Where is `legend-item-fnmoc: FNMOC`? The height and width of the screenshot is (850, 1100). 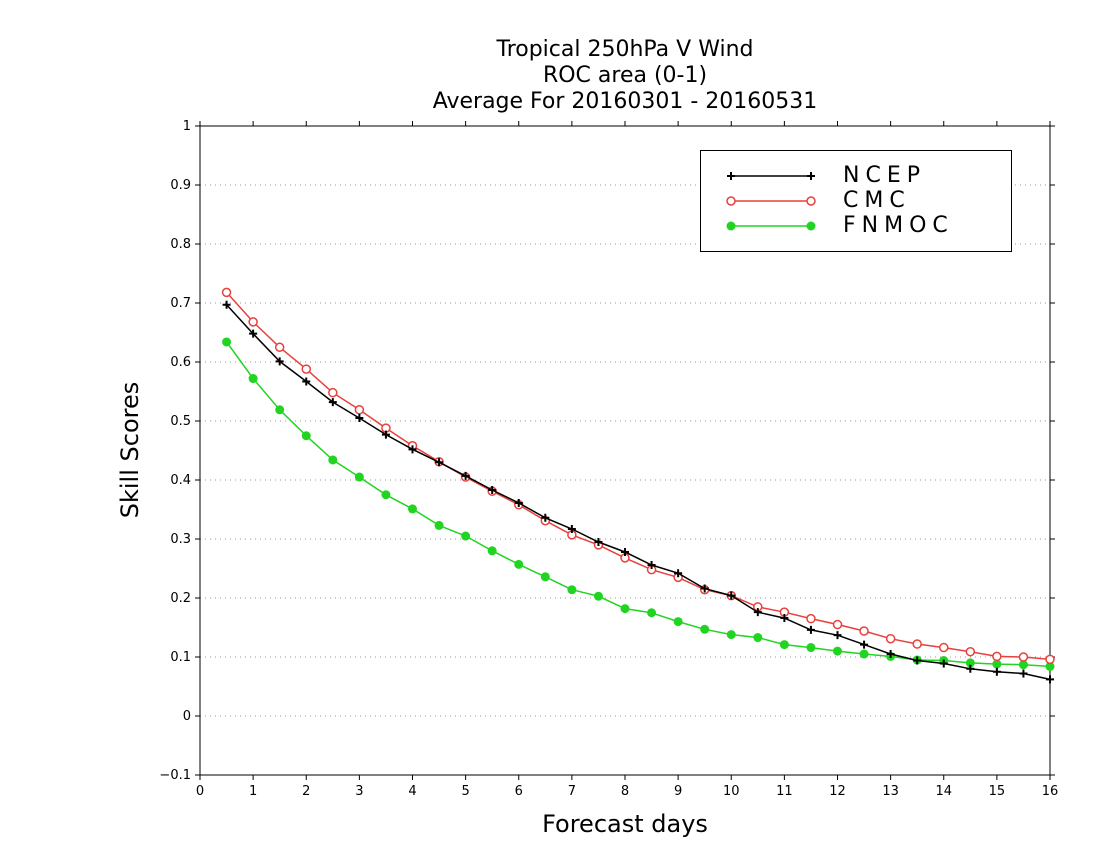 legend-item-fnmoc: FNMOC is located at coordinates (856, 226).